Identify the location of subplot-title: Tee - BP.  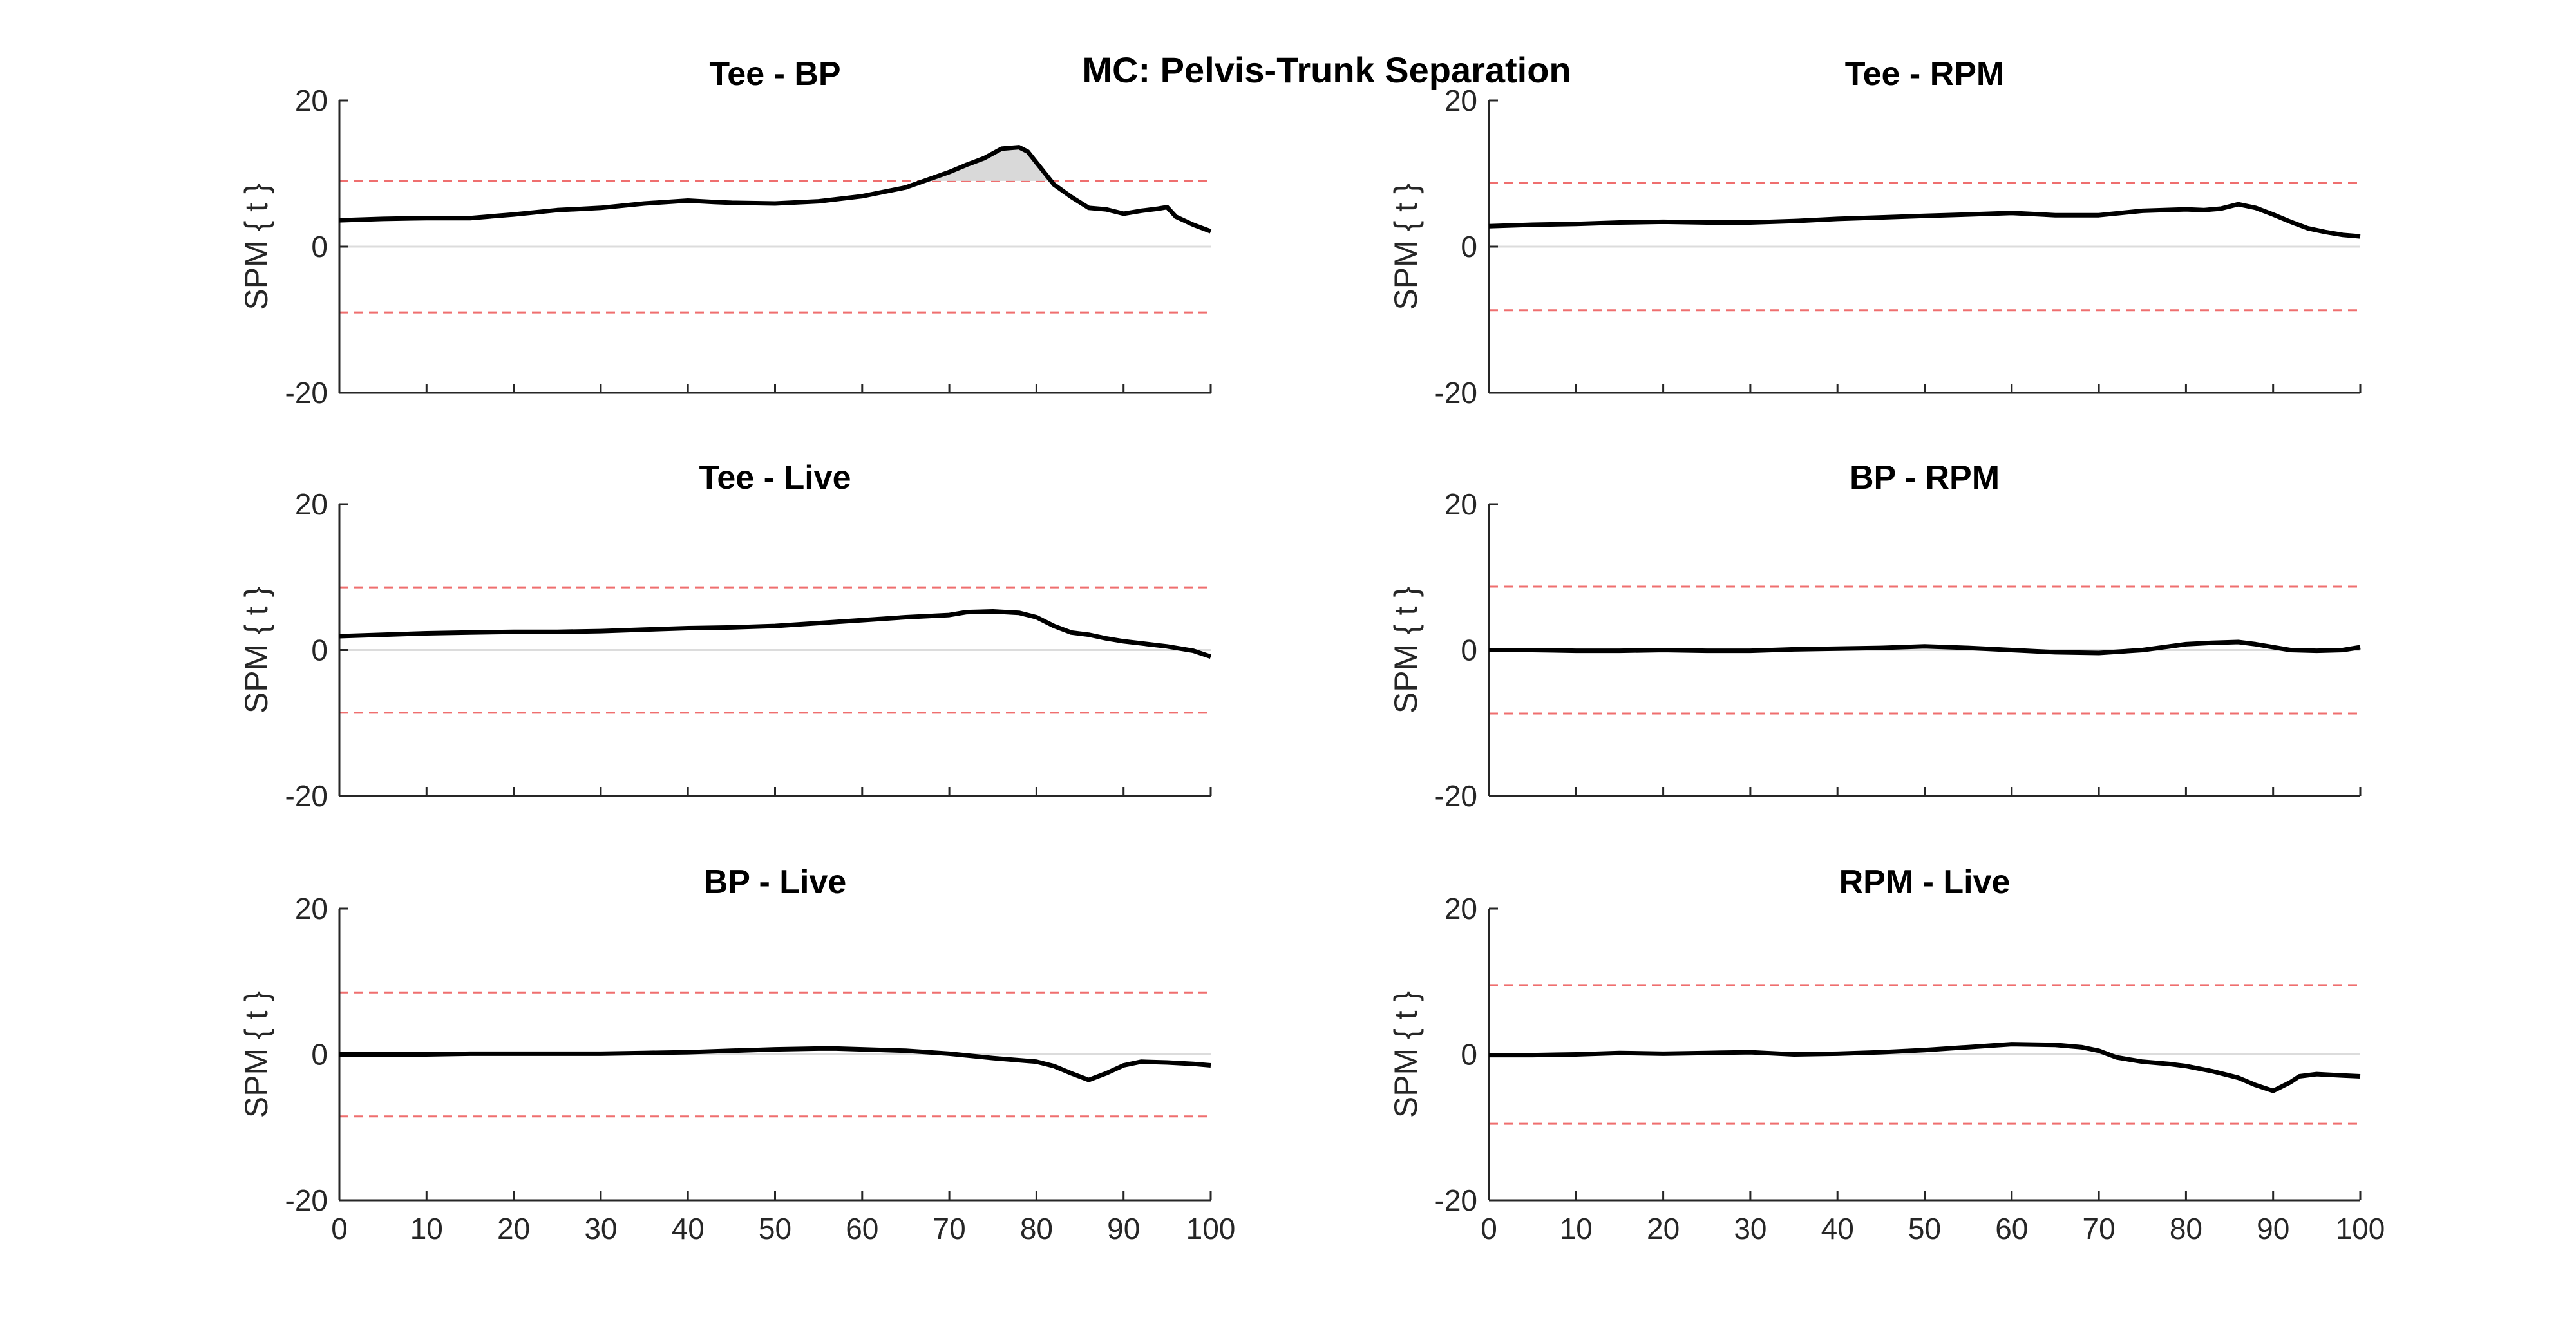
(775, 74).